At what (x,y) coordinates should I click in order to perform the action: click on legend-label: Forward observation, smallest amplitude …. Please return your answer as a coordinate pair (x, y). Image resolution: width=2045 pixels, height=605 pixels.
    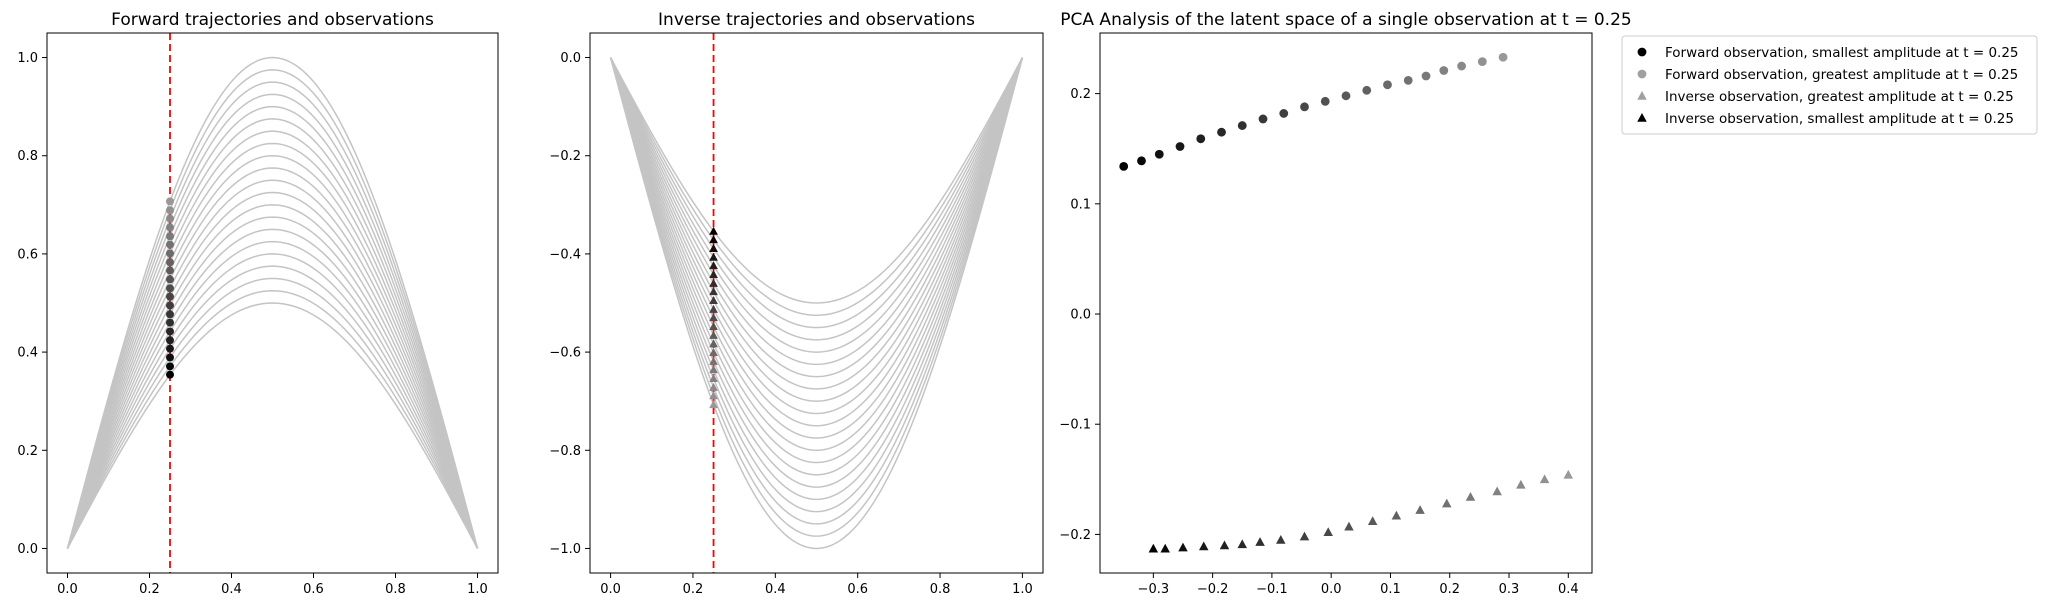
    Looking at the image, I should click on (1842, 53).